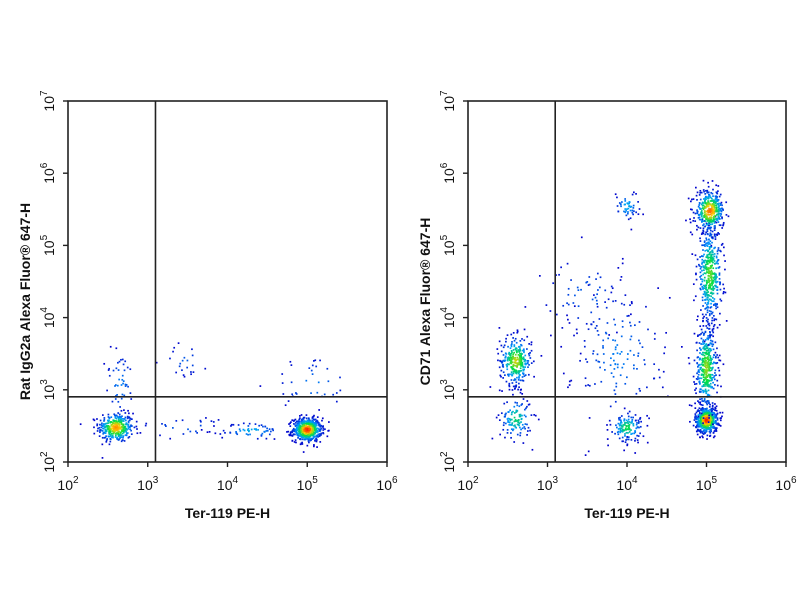 This screenshot has width=804, height=600. What do you see at coordinates (786, 484) in the screenshot?
I see `x-tick-label: 10⁶` at bounding box center [786, 484].